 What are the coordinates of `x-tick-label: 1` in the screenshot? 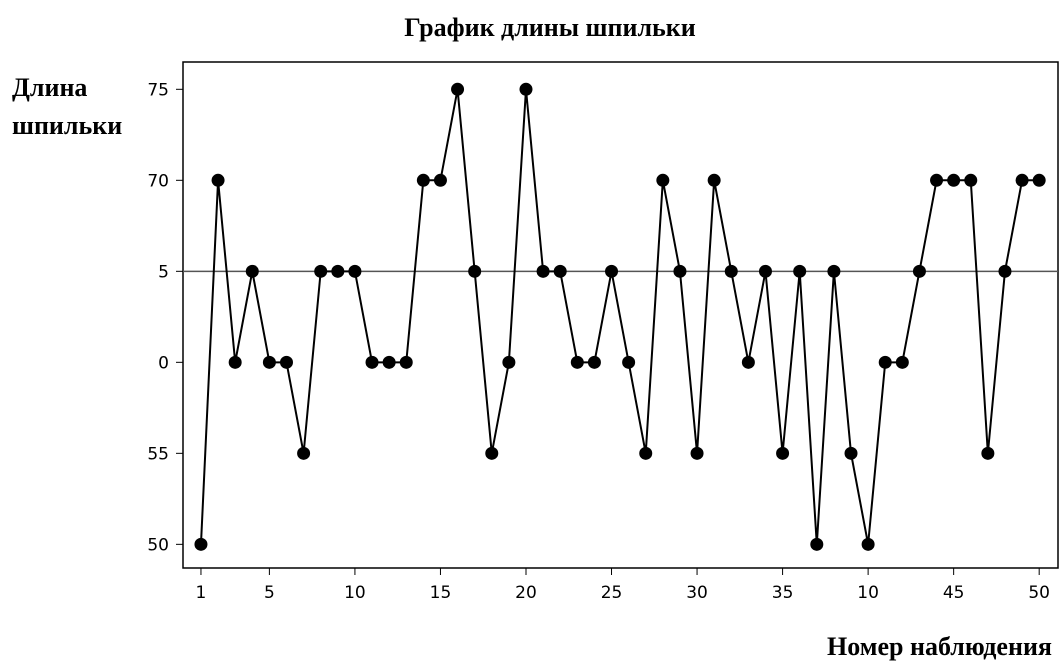 It's located at (201, 593).